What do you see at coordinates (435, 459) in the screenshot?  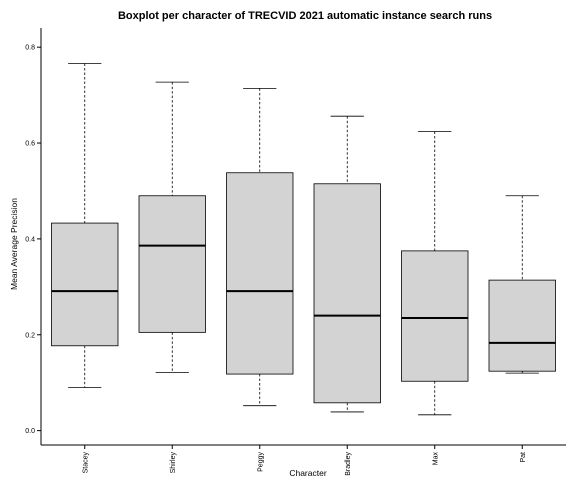 I see `x-tick-label: Max` at bounding box center [435, 459].